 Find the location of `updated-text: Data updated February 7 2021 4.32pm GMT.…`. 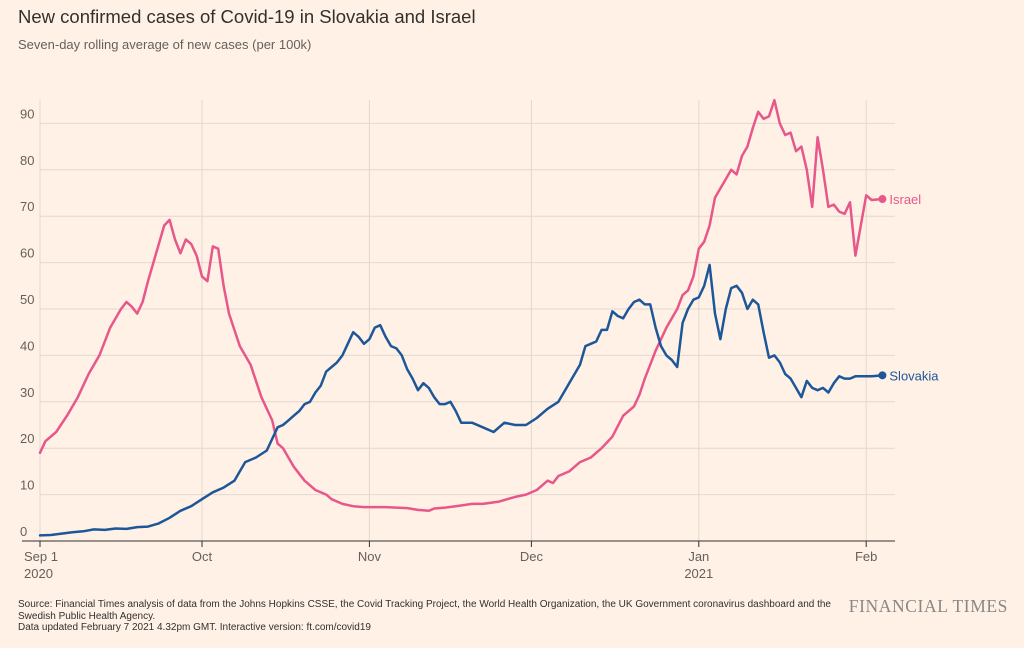

updated-text: Data updated February 7 2021 4.32pm GMT.… is located at coordinates (194, 627).